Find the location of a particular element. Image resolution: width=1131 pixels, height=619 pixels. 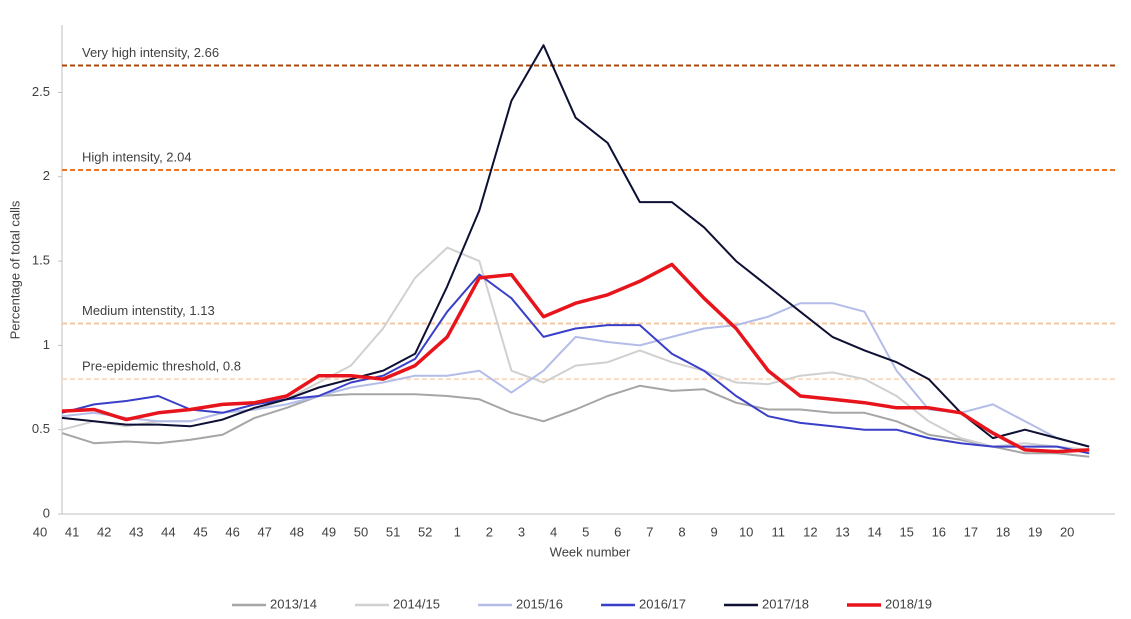

x-tick-label: 4 is located at coordinates (553, 531).